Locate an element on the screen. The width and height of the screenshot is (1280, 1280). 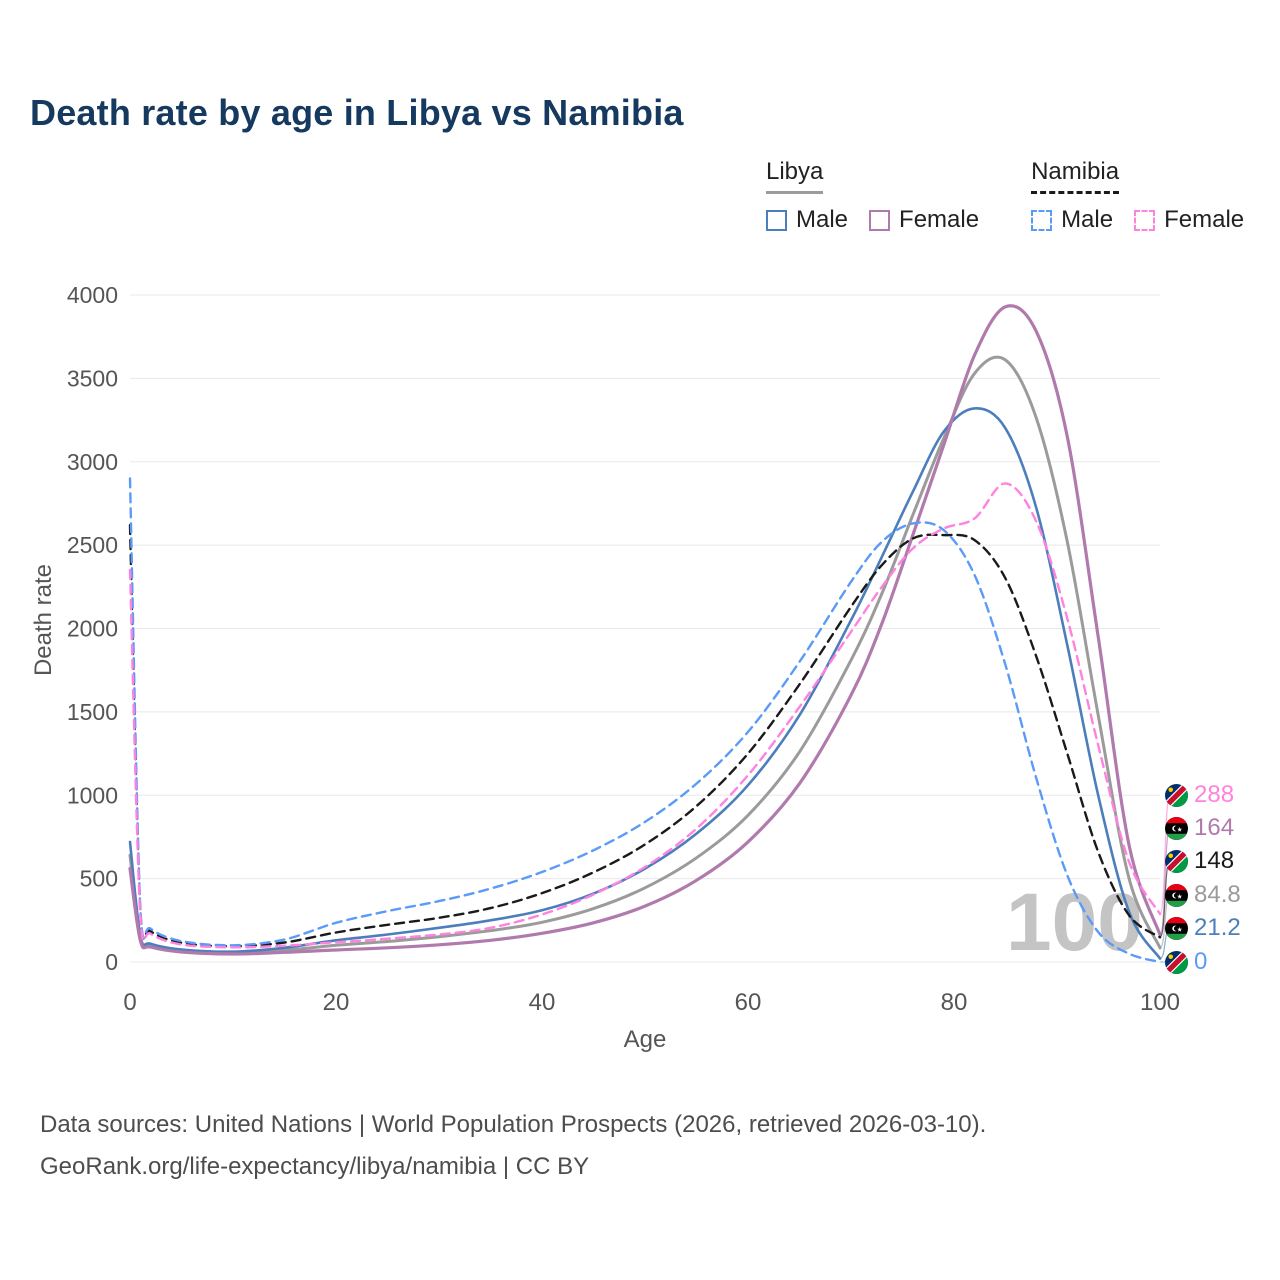
legend-group-namibia: Namibia Male Female is located at coordinates (1143, 196).